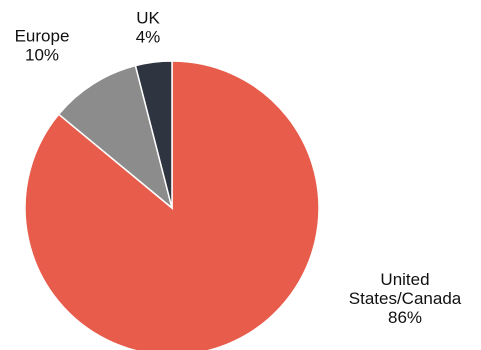 Image resolution: width=481 pixels, height=350 pixels. What do you see at coordinates (153, 134) in the screenshot?
I see `pie-slice-uk` at bounding box center [153, 134].